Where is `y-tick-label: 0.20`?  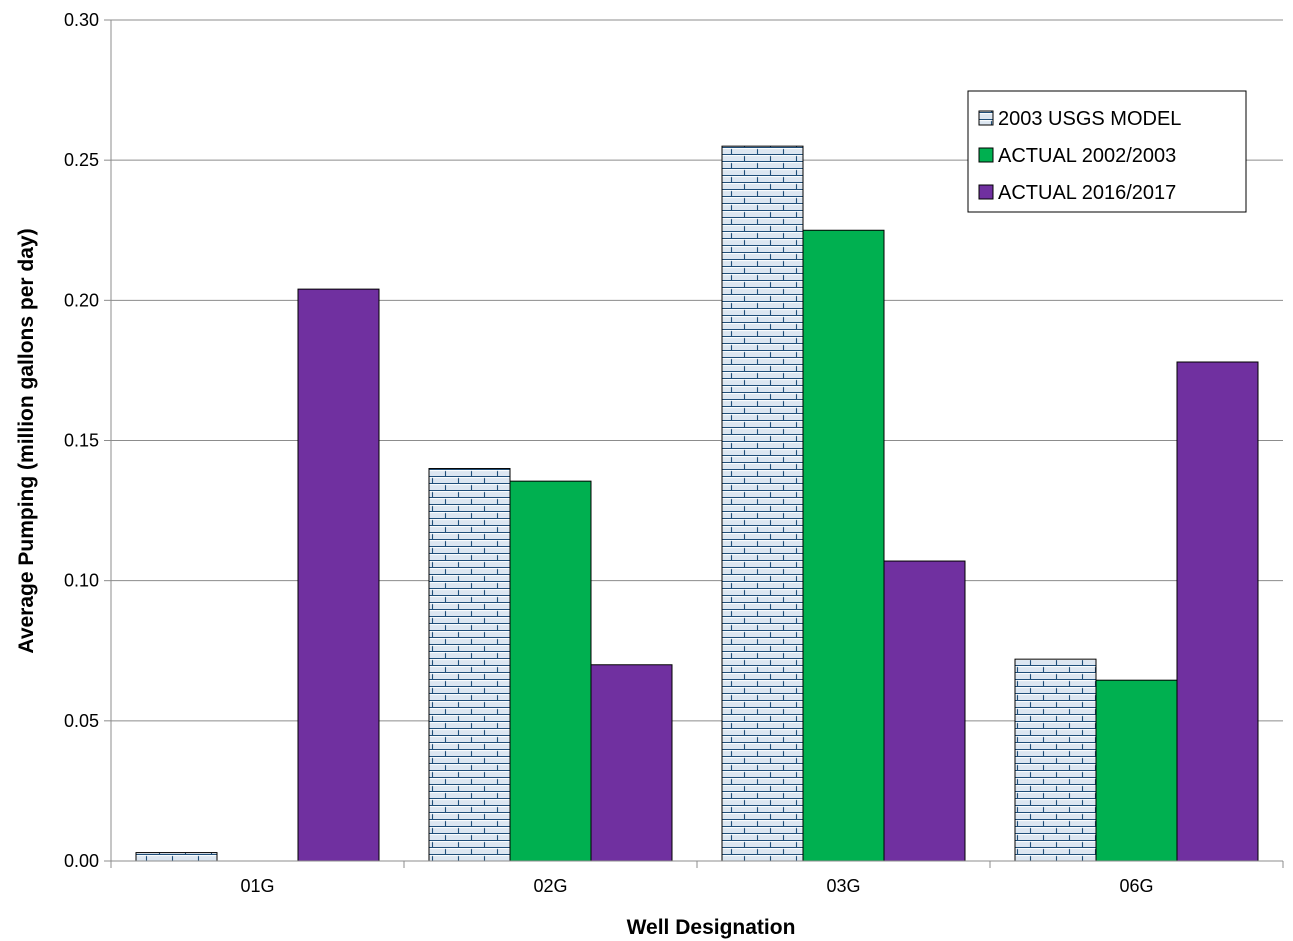
y-tick-label: 0.20 is located at coordinates (81, 300).